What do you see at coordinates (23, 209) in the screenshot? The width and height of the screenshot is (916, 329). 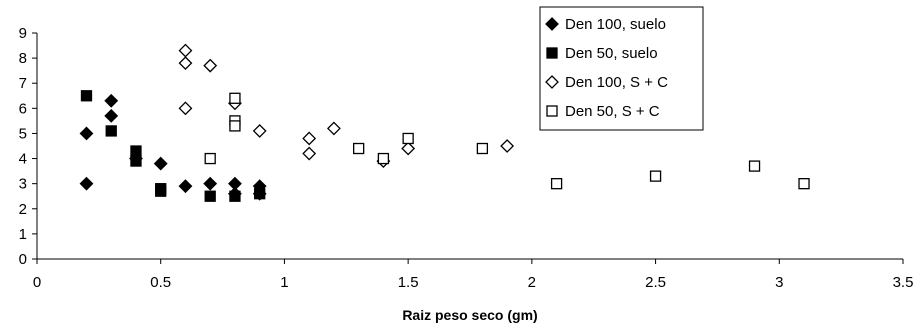 I see `y-tick-label: 2` at bounding box center [23, 209].